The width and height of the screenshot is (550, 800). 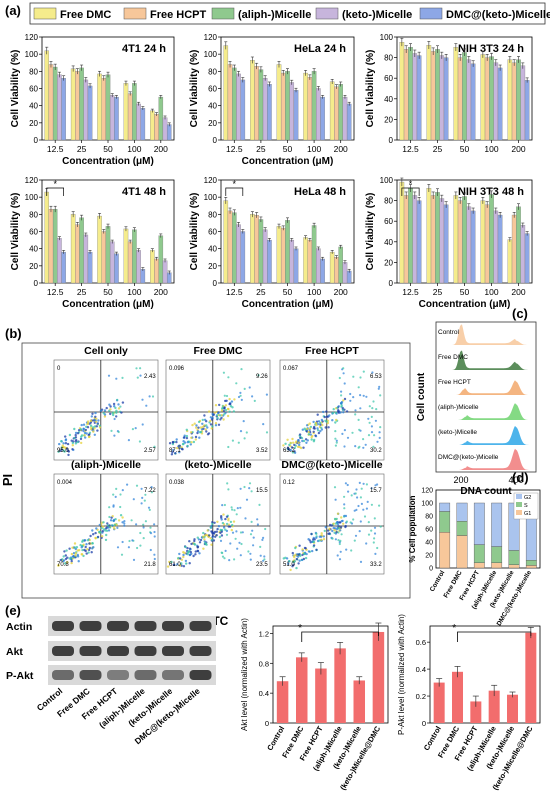 I want to click on legend-box, so click(x=287, y=13).